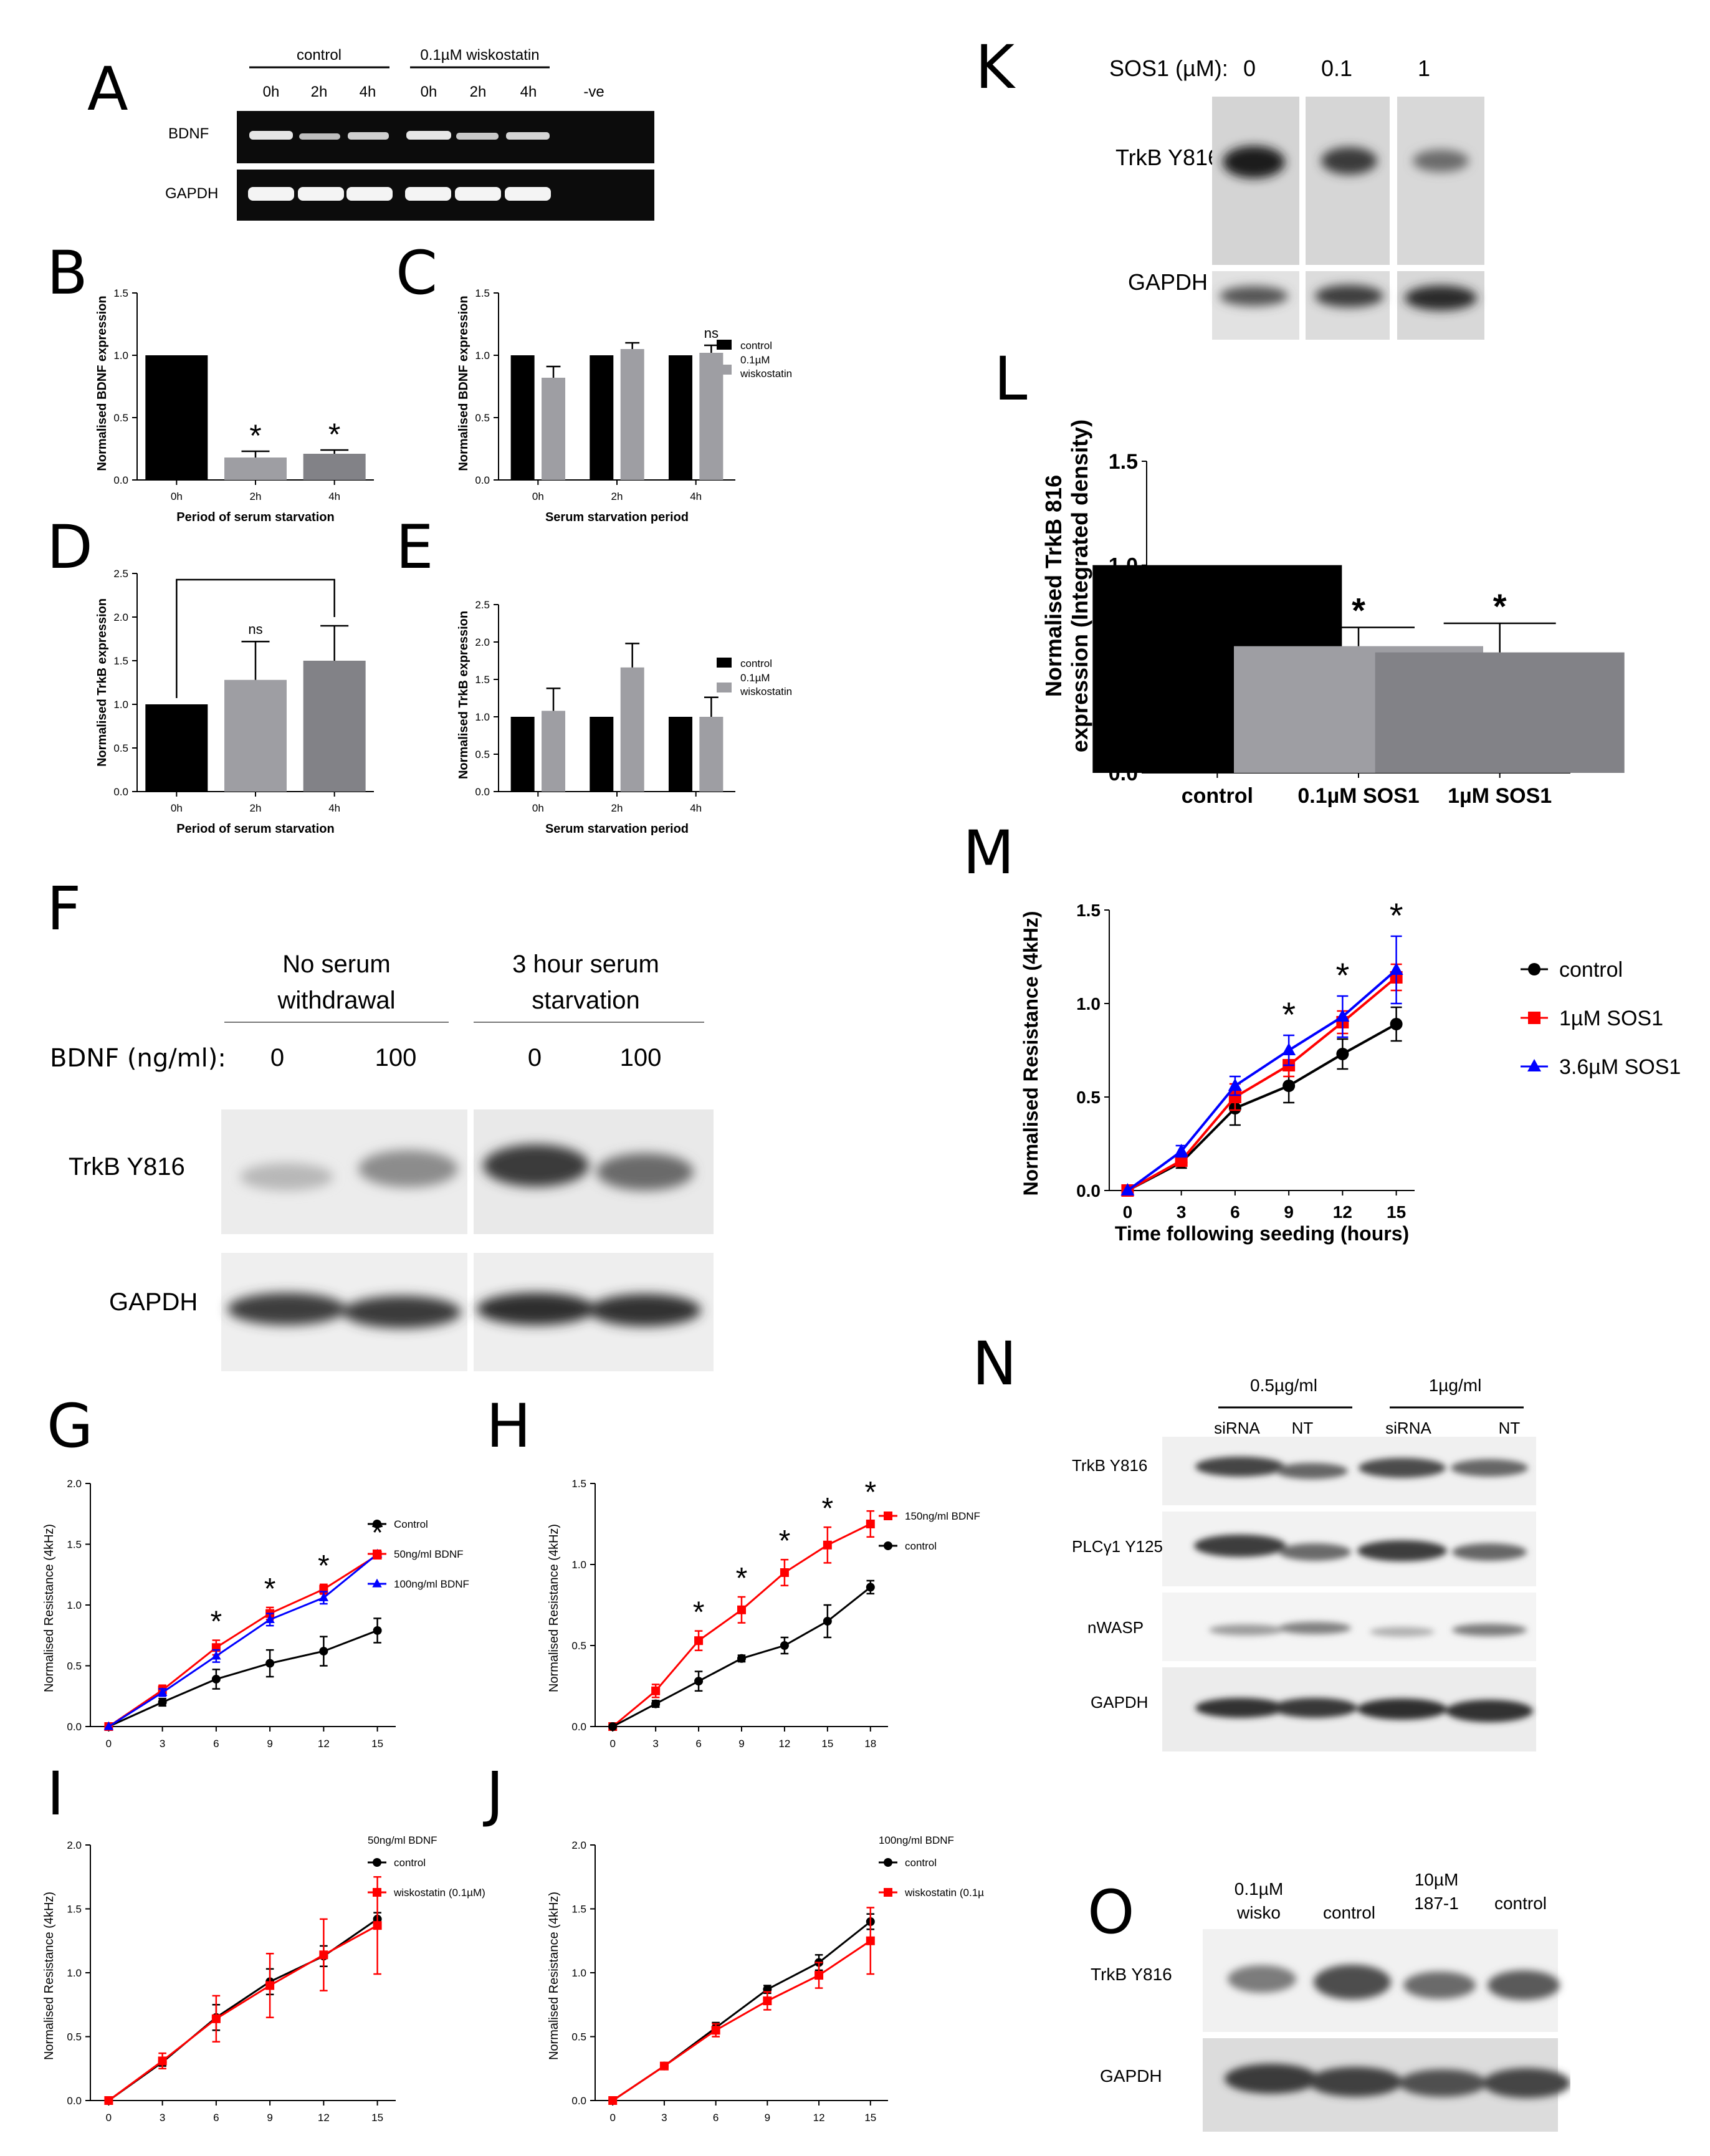 This screenshot has height=2156, width=1710. What do you see at coordinates (417, 273) in the screenshot?
I see `panel-letter-C: C` at bounding box center [417, 273].